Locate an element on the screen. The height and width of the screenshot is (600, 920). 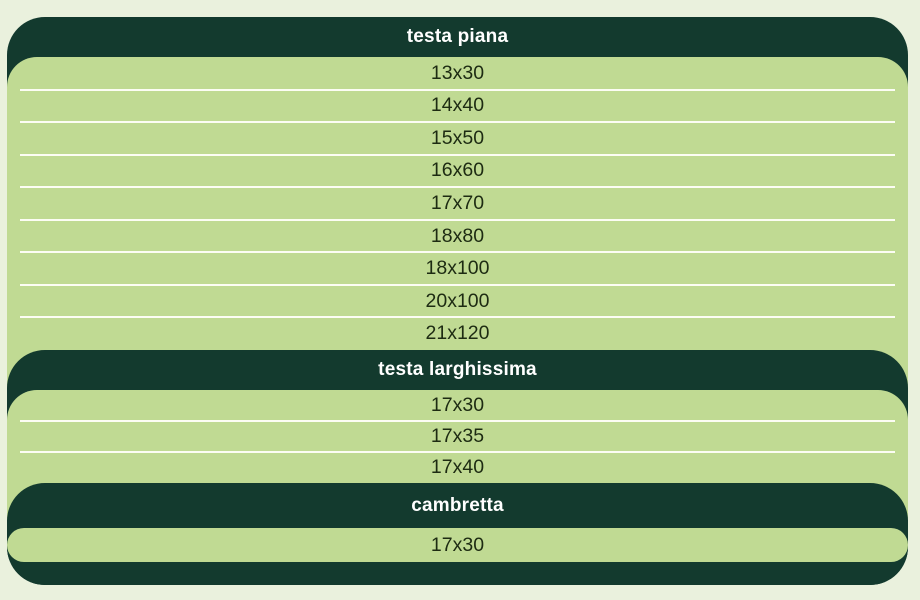
size-row: 18x80 is located at coordinates (457, 235).